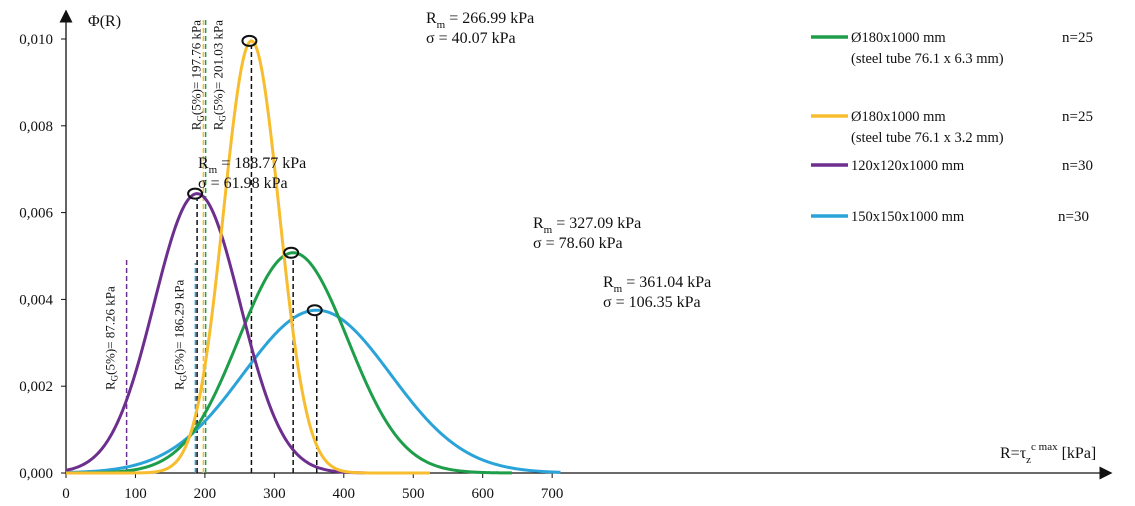 Image resolution: width=1135 pixels, height=506 pixels. Describe the element at coordinates (179, 335) in the screenshot. I see `g5-label: RG(5%)= 186.29 kPa` at that location.